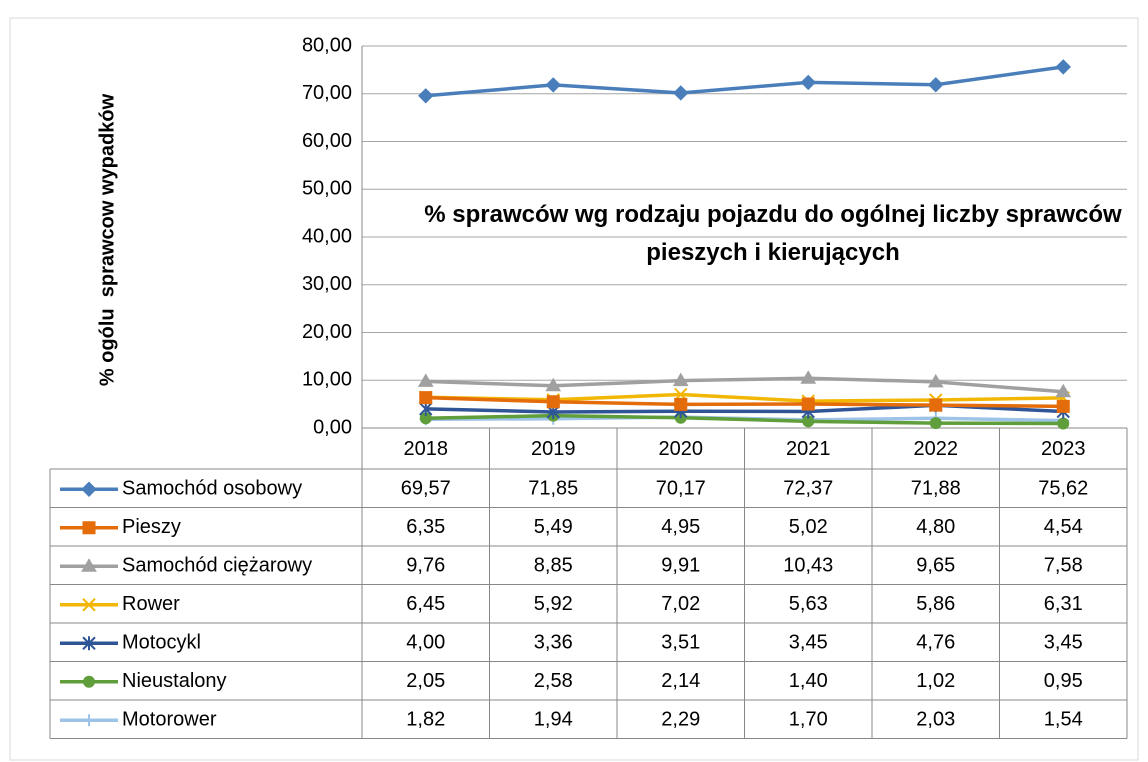 Image resolution: width=1148 pixels, height=762 pixels. What do you see at coordinates (107, 239) in the screenshot?
I see `y-axis-title: % ogólu sprawcow wypadków` at bounding box center [107, 239].